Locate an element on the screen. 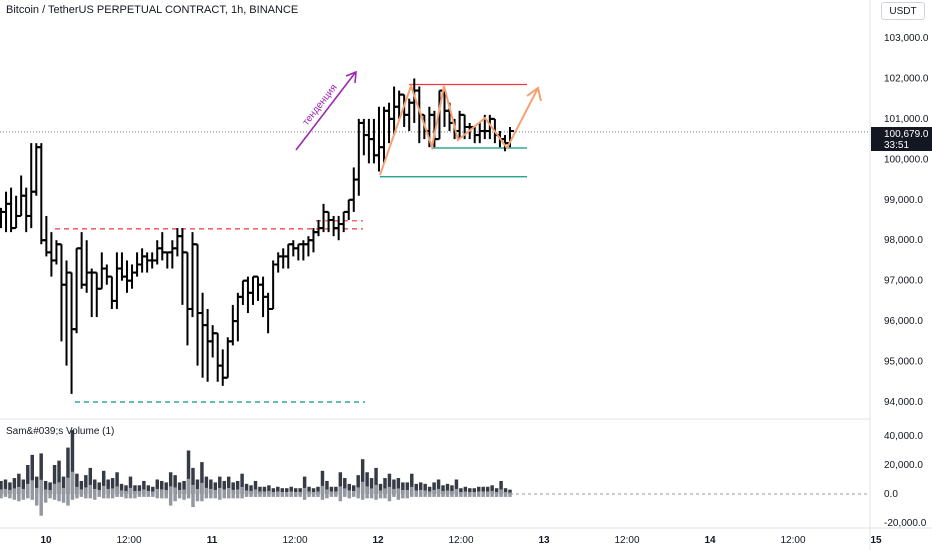  trend-annotation: тенденция is located at coordinates (320, 105).